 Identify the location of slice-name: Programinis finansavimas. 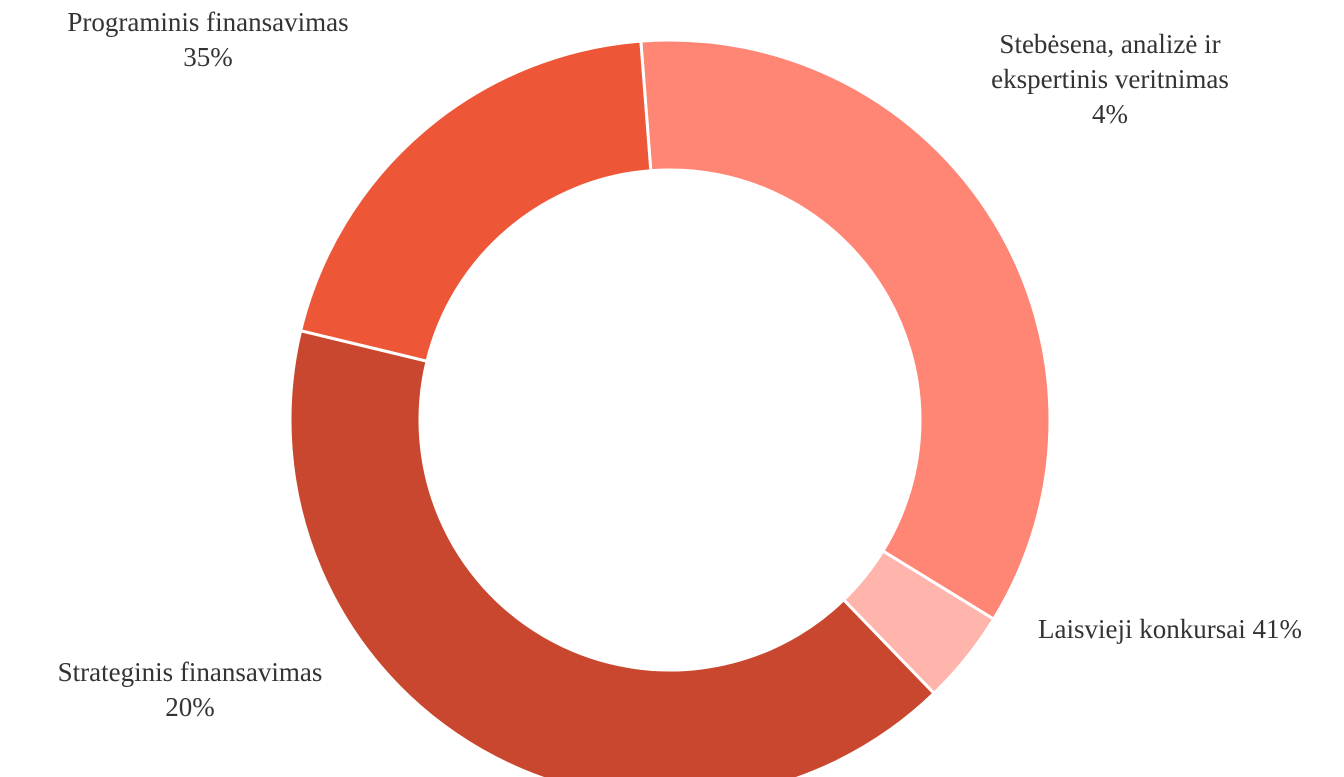
(208, 22).